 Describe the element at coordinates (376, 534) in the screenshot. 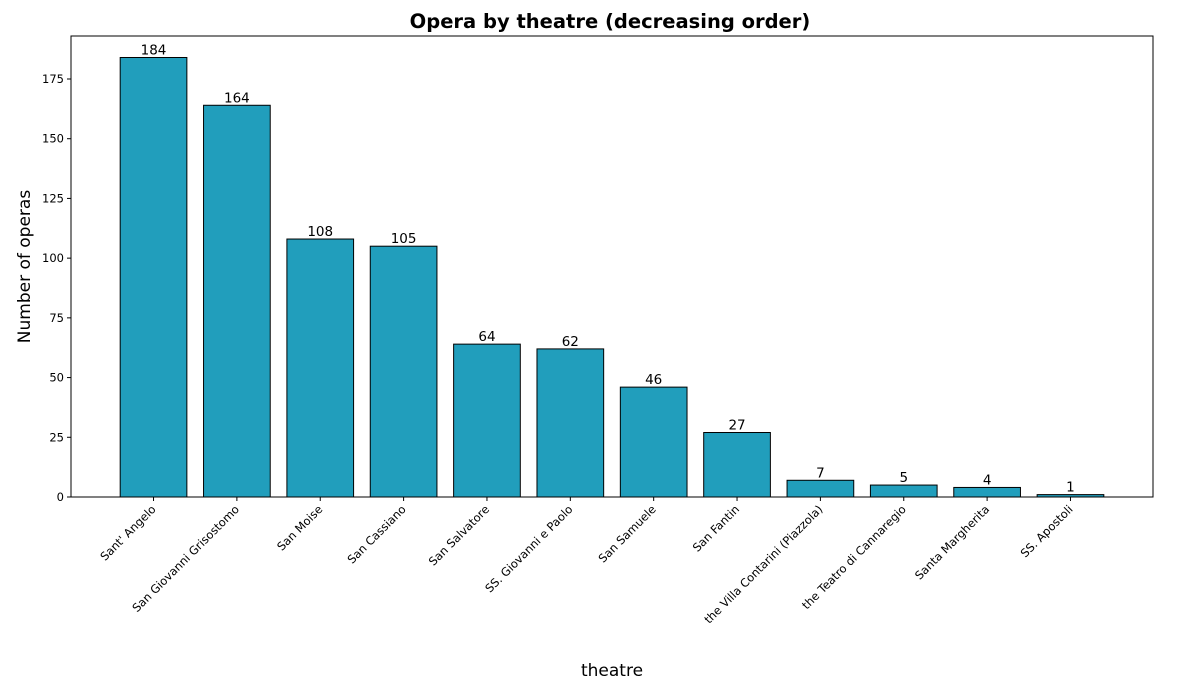

I see `x-tick-label: San Cassiano` at that location.